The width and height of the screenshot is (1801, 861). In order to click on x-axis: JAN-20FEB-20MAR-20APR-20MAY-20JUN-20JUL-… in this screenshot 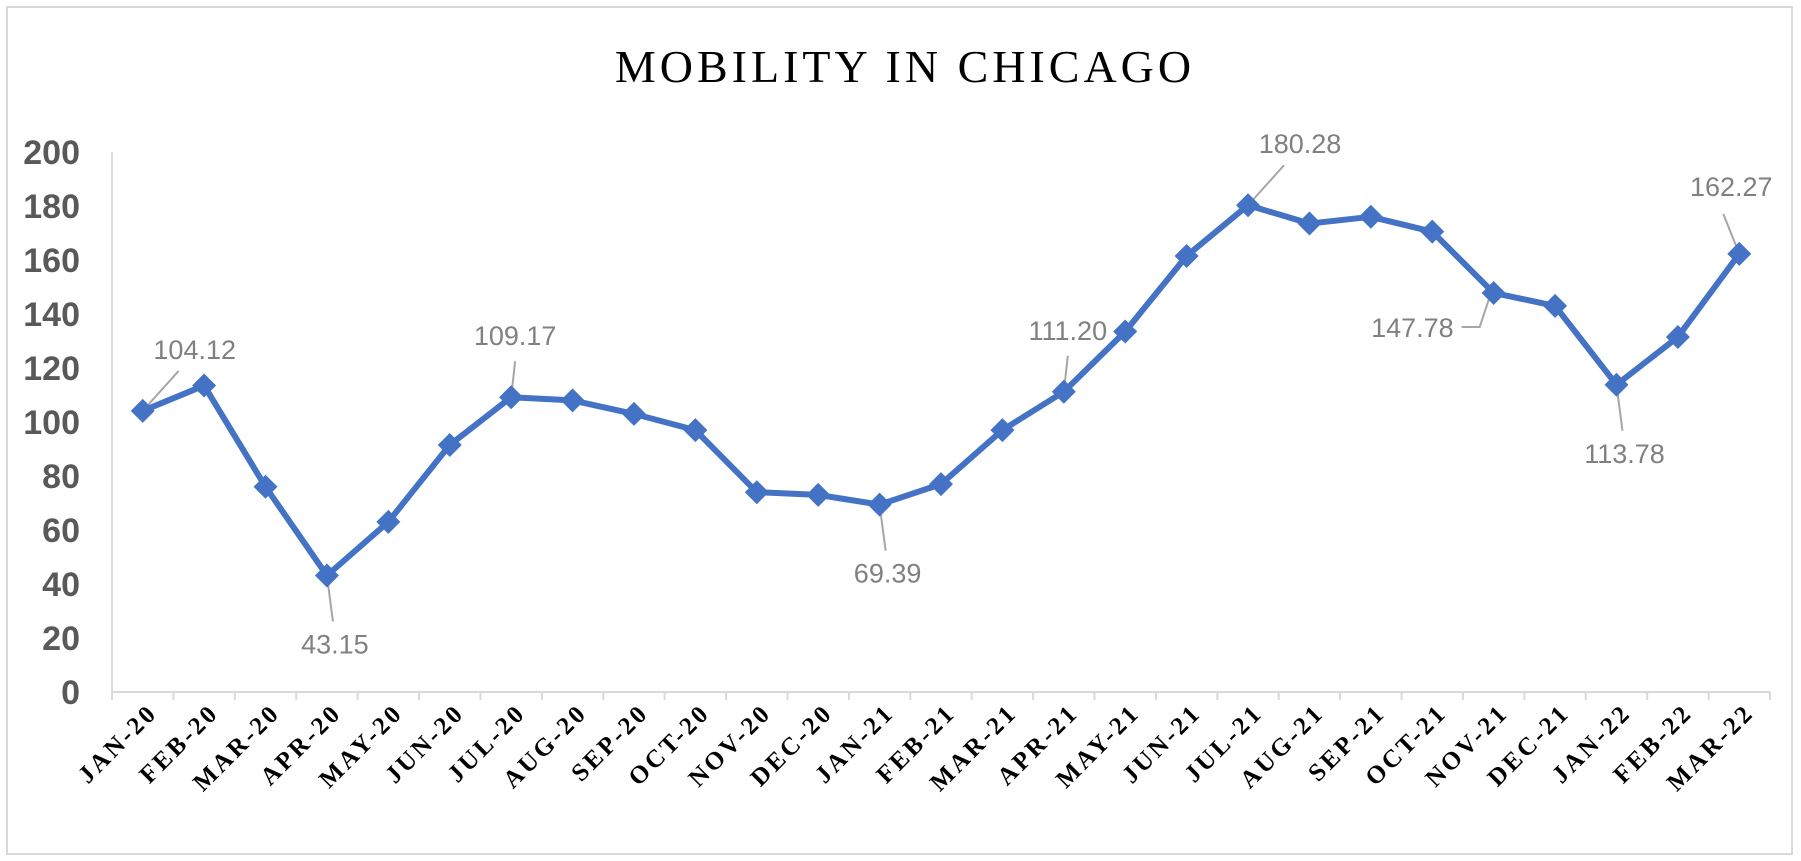, I will do `click(922, 744)`.